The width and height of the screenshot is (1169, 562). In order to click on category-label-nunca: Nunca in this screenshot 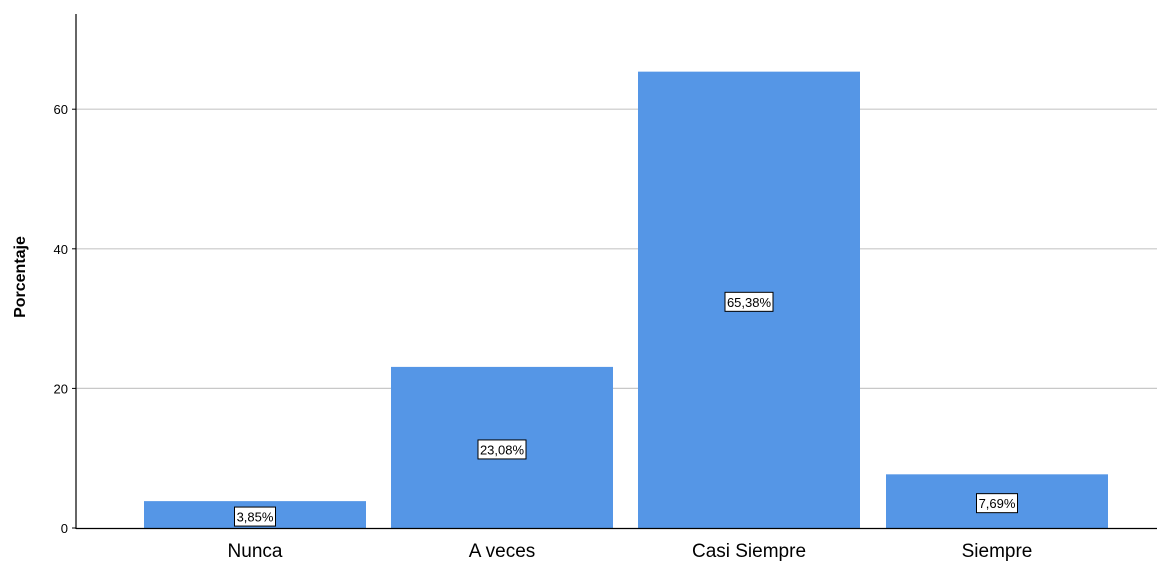, I will do `click(255, 551)`.